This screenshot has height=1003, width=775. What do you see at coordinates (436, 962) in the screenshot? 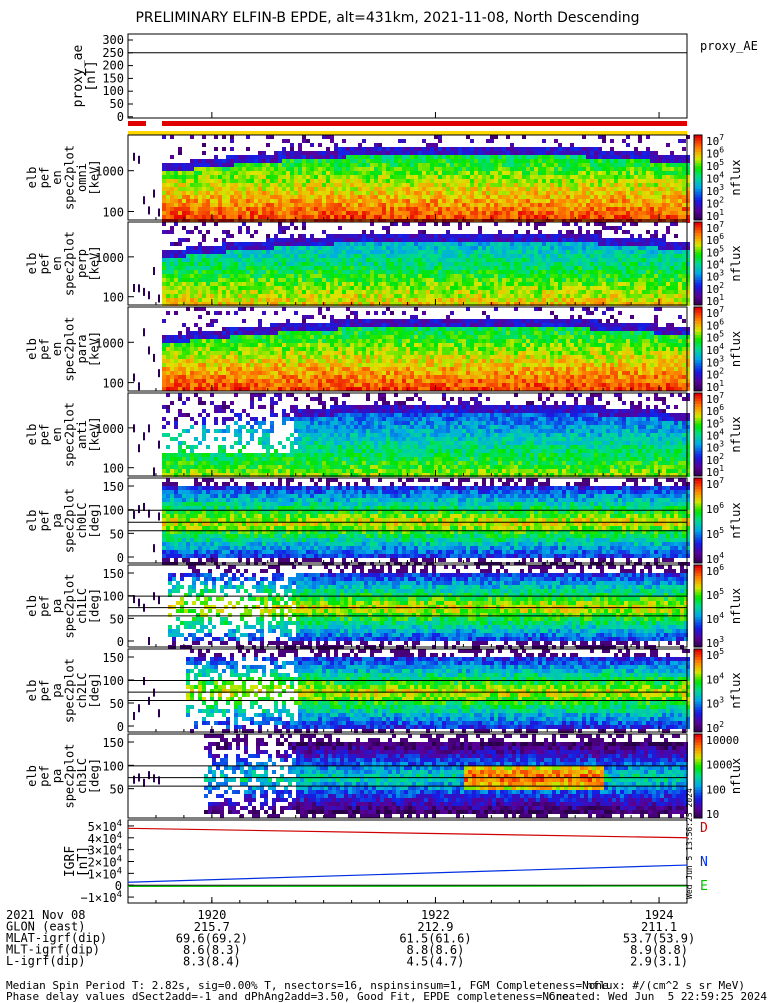
I see `ephemeris-value: 4.5(4.7)` at bounding box center [436, 962].